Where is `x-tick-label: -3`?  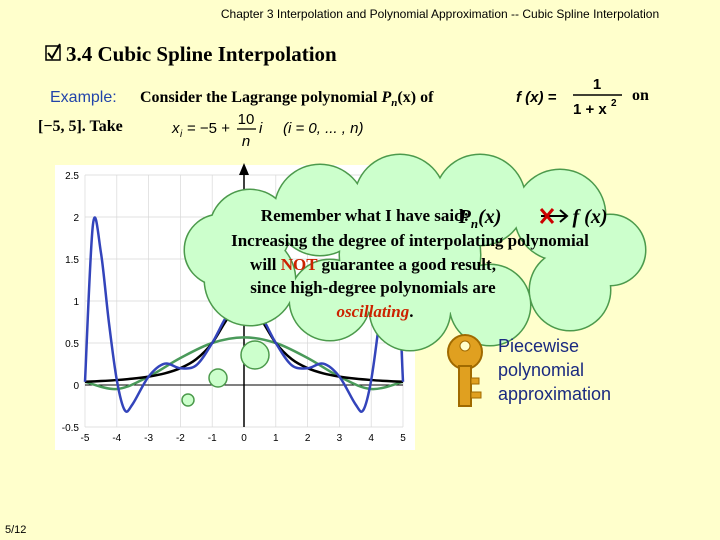 x-tick-label: -3 is located at coordinates (148, 438).